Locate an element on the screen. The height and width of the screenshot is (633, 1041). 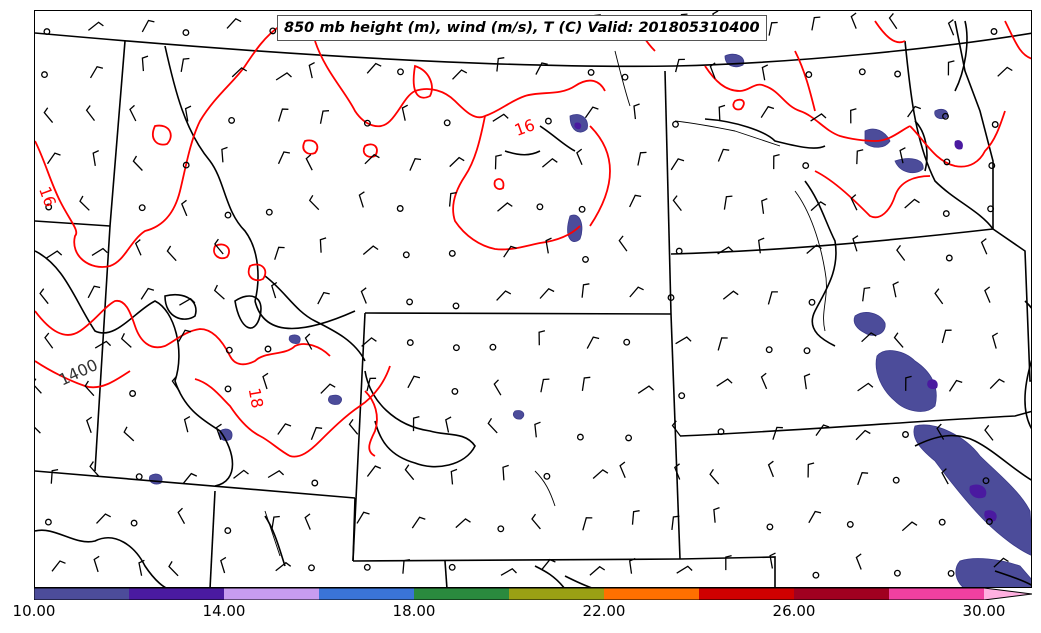
colorbar is located at coordinates (533, 594).